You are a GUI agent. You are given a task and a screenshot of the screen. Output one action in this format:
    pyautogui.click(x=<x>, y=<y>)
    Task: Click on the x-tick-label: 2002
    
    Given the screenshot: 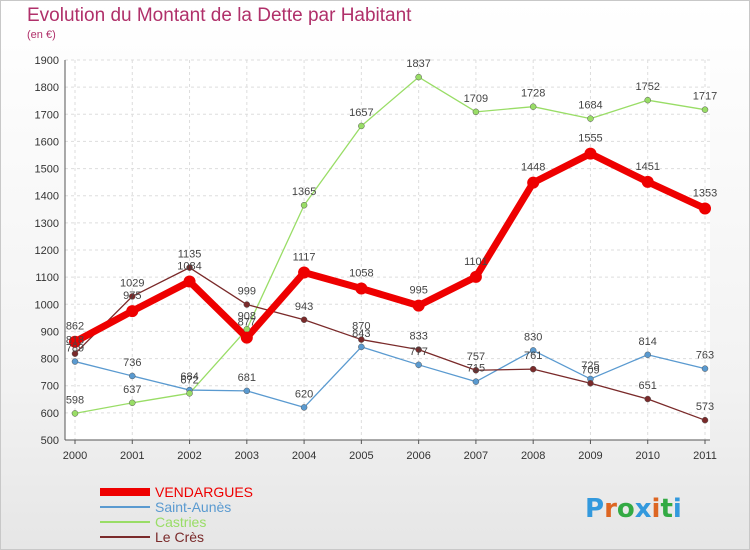 What is the action you would take?
    pyautogui.click(x=189, y=456)
    